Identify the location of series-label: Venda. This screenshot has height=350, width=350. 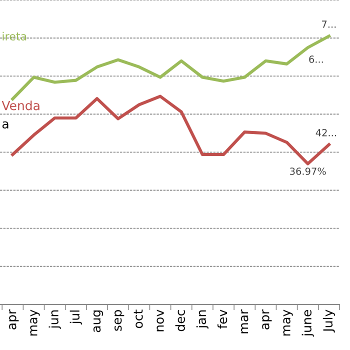
(21, 105).